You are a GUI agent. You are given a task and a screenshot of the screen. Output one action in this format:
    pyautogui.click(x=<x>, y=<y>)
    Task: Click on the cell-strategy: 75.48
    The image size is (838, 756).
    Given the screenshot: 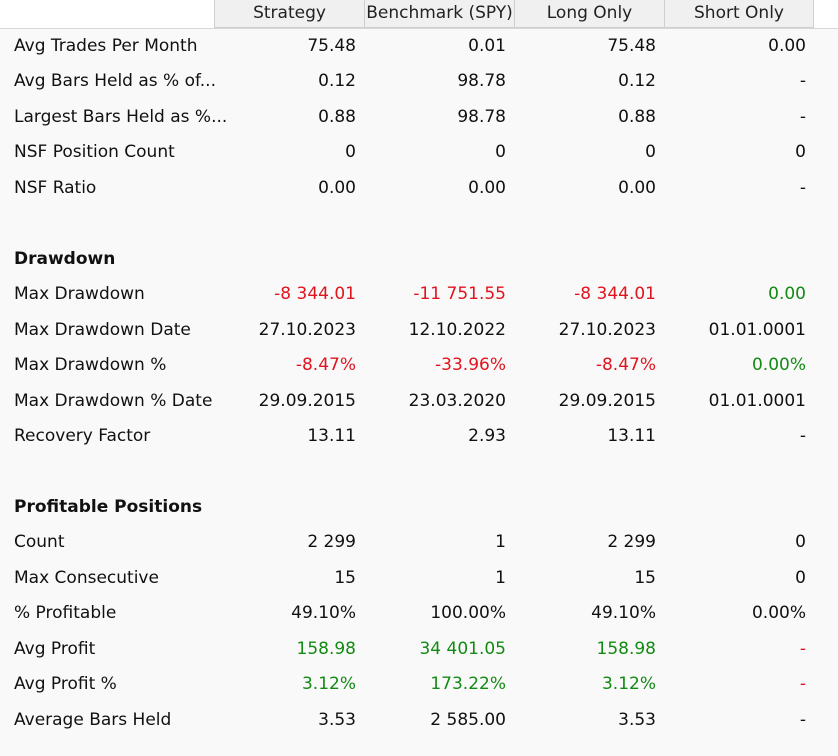 What is the action you would take?
    pyautogui.click(x=331, y=46)
    